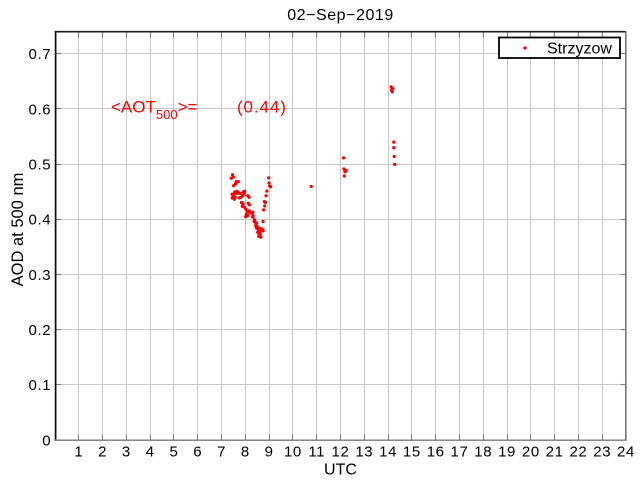 Image resolution: width=640 pixels, height=480 pixels. I want to click on svg-text: 0.3, so click(40, 275).